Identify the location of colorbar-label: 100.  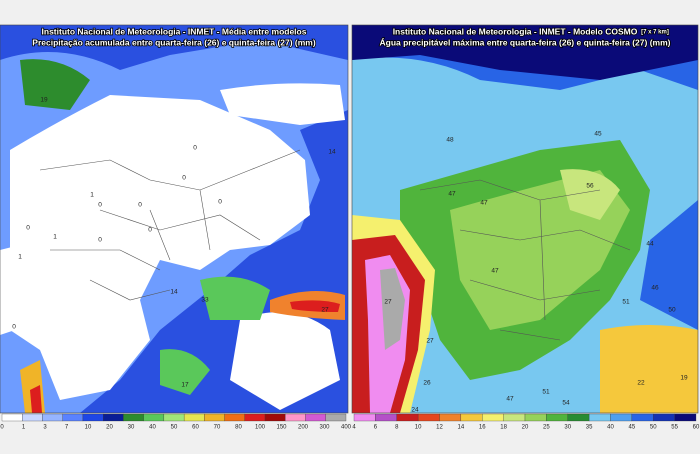
(260, 428).